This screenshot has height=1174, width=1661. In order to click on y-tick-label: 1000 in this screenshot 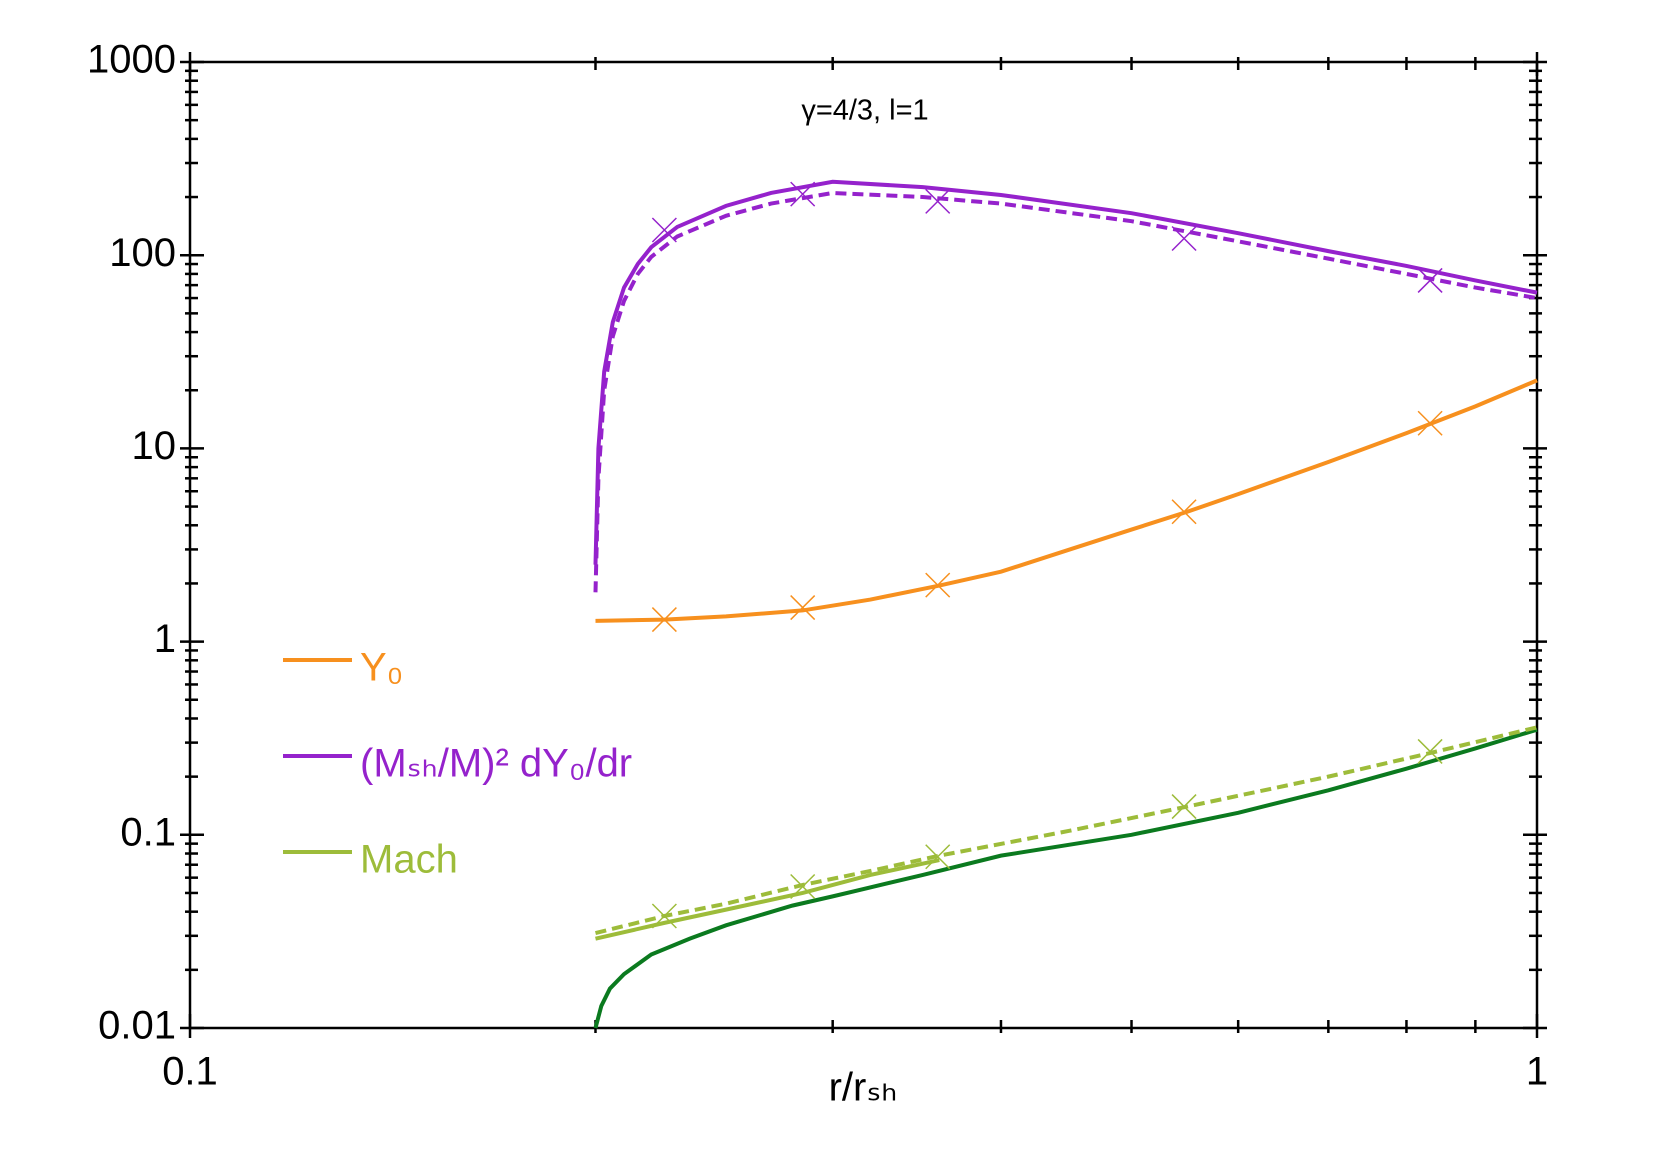, I will do `click(131, 60)`.